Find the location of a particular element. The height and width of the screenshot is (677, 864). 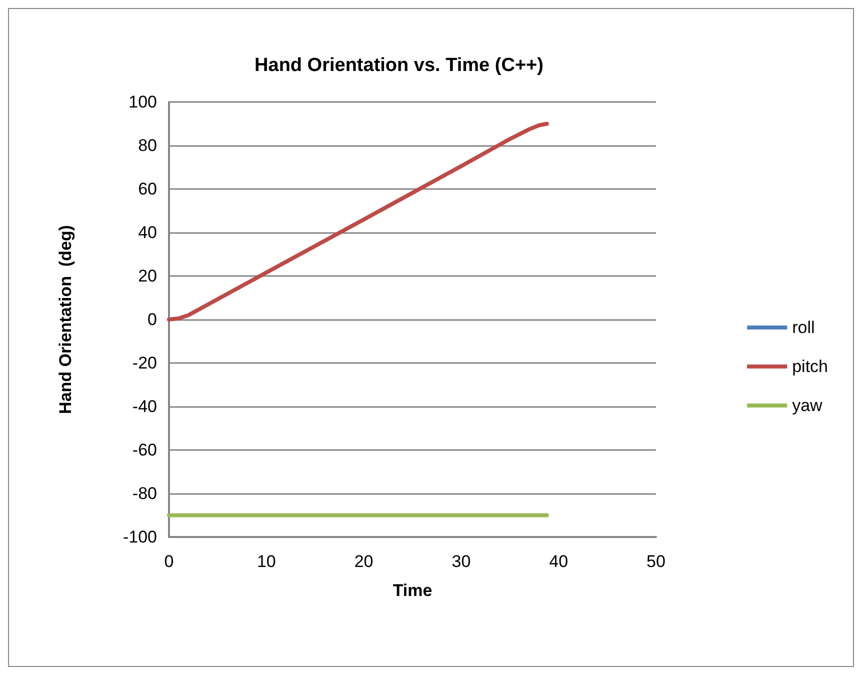

x-tick-label: 40 is located at coordinates (558, 561).